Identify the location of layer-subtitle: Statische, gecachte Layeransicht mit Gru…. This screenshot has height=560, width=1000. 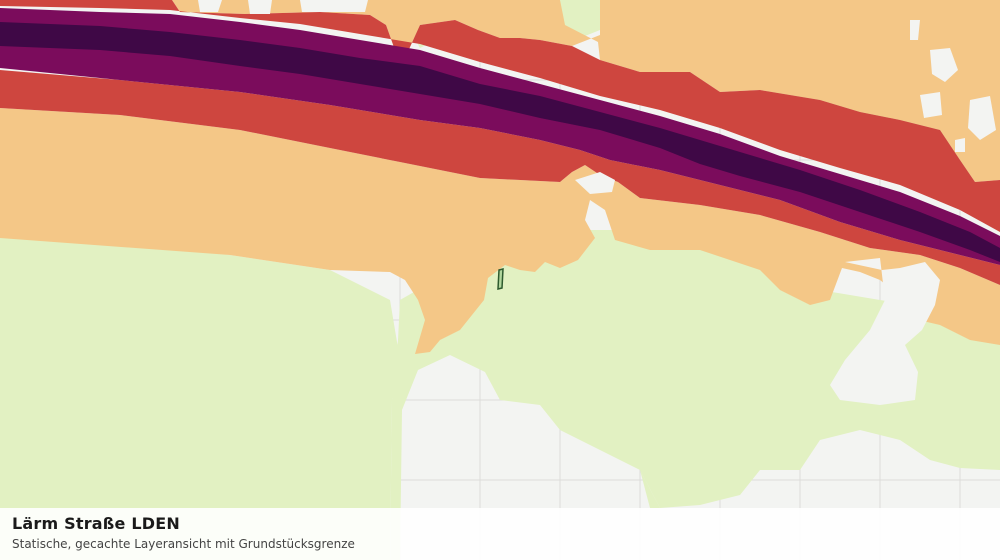
(183, 544).